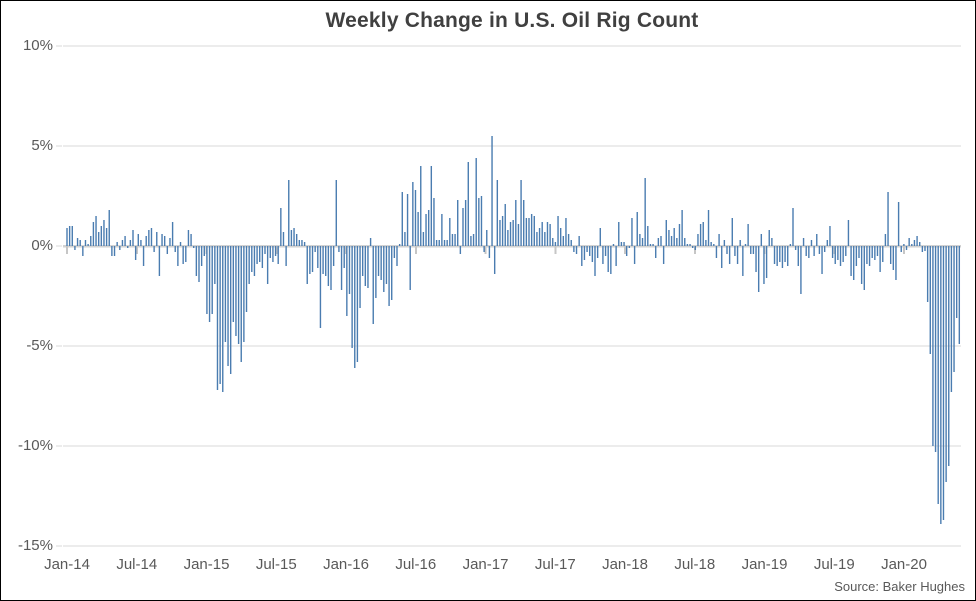 Image resolution: width=976 pixels, height=601 pixels. Describe the element at coordinates (485, 564) in the screenshot. I see `x-tick-label: Jan-17` at that location.